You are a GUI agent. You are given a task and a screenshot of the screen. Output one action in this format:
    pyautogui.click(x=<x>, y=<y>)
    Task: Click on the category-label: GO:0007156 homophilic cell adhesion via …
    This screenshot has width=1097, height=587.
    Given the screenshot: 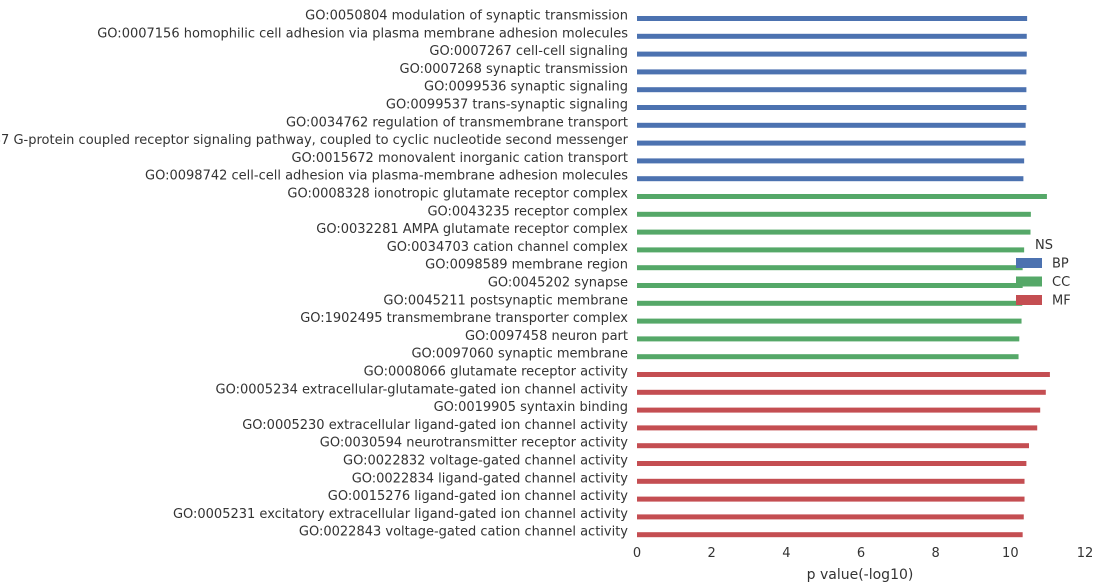 What is the action you would take?
    pyautogui.click(x=362, y=33)
    